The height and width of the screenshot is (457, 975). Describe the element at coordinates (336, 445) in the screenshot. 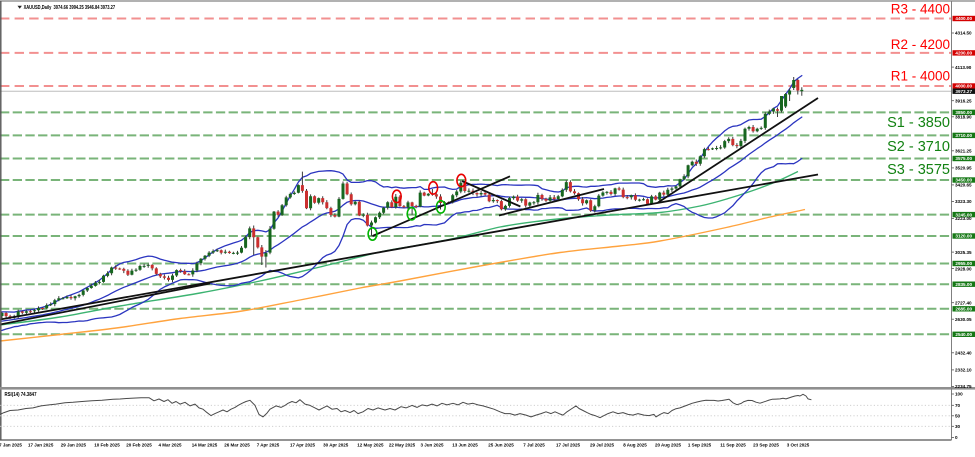

I see `svg-text: 30 Apr 2025` at that location.